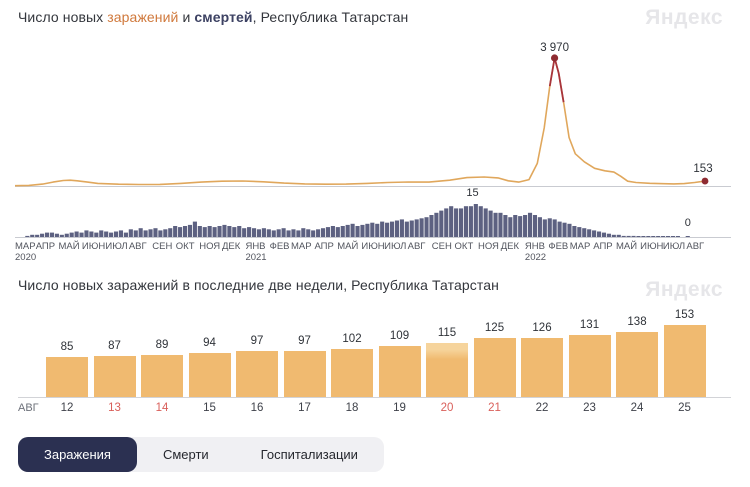 Image resolution: width=750 pixels, height=487 pixels. What do you see at coordinates (257, 408) in the screenshot?
I see `bar-date-label: 16` at bounding box center [257, 408].